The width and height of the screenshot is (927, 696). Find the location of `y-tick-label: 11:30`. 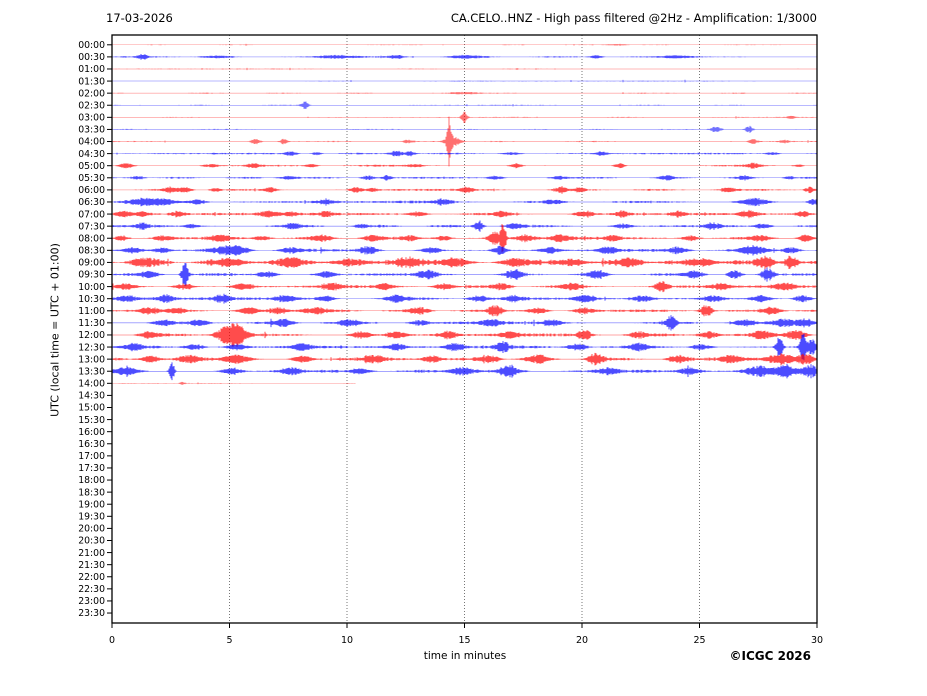

y-tick-label: 11:30 is located at coordinates (91, 323).